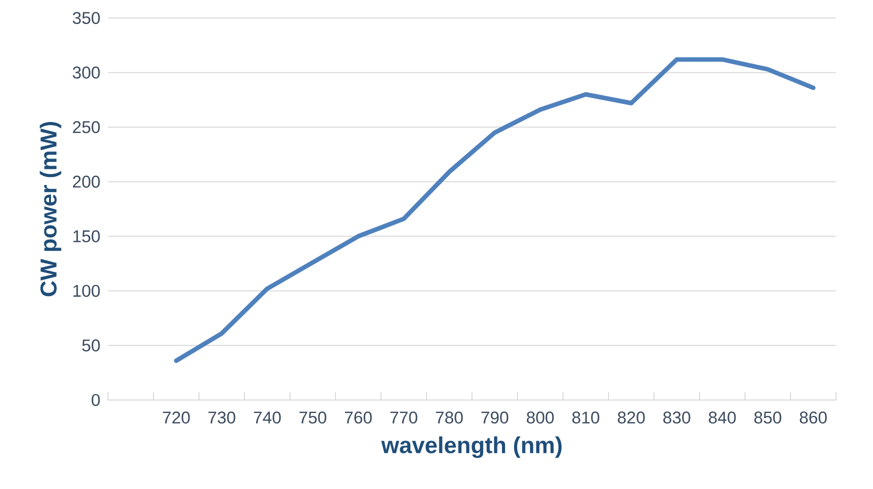 The image size is (873, 489). Describe the element at coordinates (449, 418) in the screenshot. I see `x-tick-label: 780` at that location.